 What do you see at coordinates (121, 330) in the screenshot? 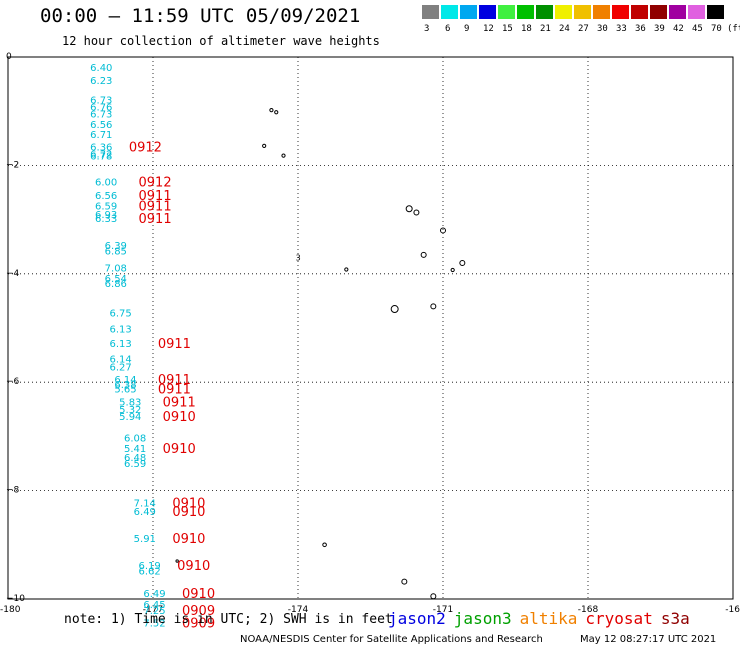
I see `wave-height-label: 6.13` at bounding box center [121, 330].